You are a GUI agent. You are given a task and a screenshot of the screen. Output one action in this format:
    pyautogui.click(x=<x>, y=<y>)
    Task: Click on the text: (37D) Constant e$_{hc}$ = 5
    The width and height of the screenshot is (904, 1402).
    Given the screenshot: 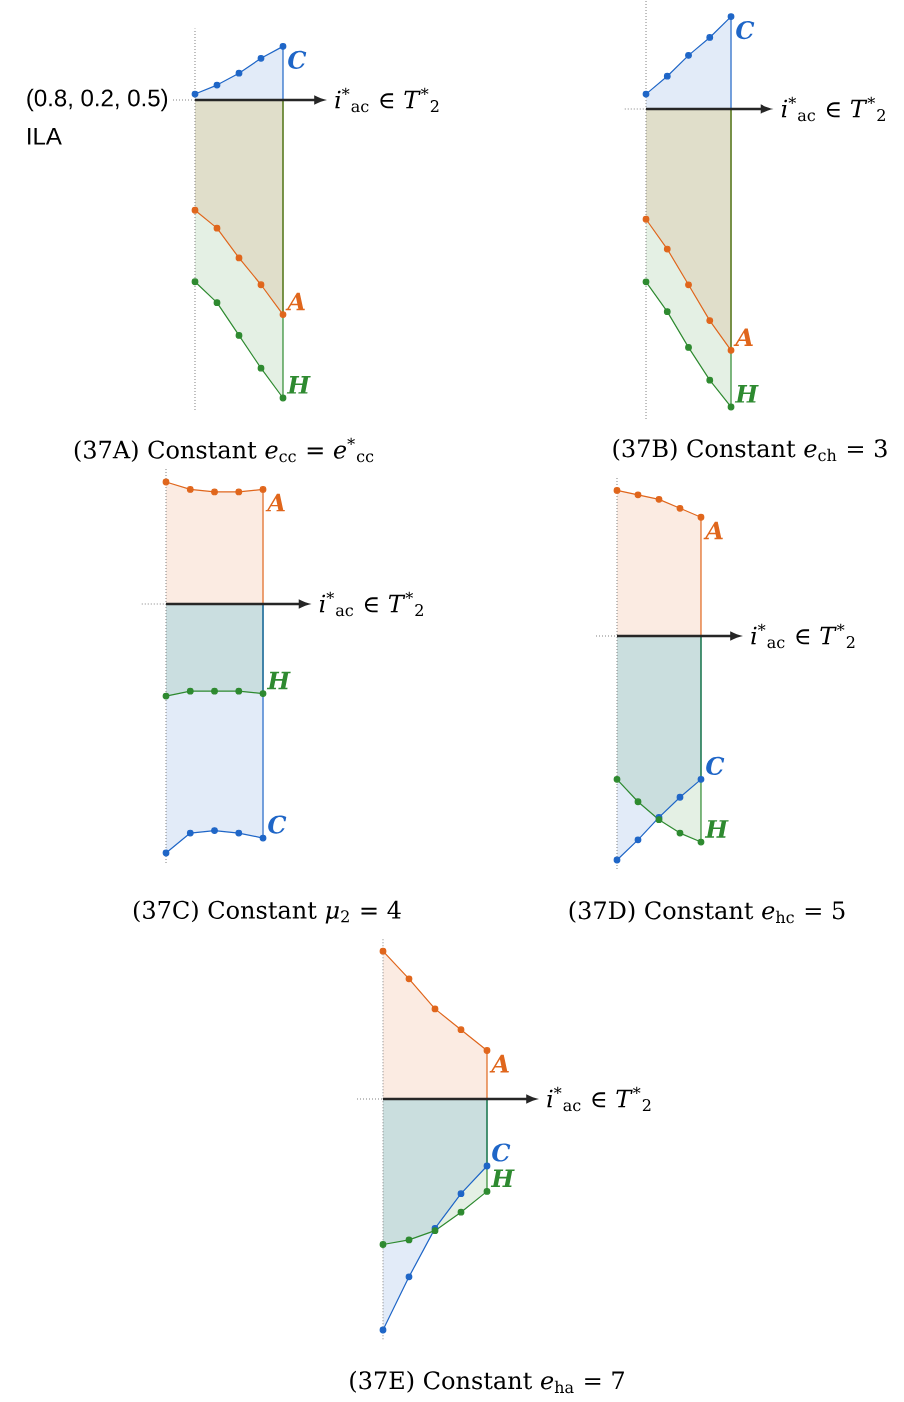 What is the action you would take?
    pyautogui.click(x=707, y=912)
    